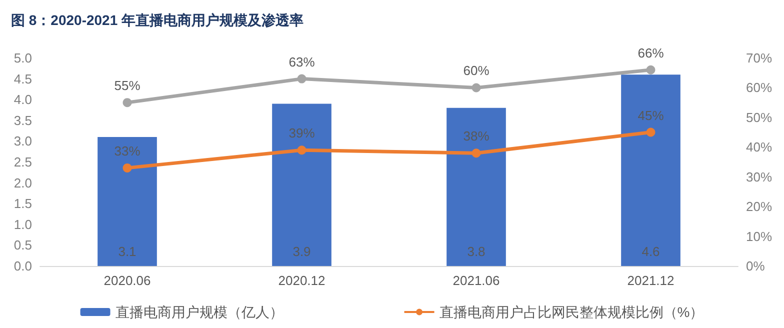 The height and width of the screenshot is (328, 784). What do you see at coordinates (23, 204) in the screenshot?
I see `y-tick-label: 1.5` at bounding box center [23, 204].